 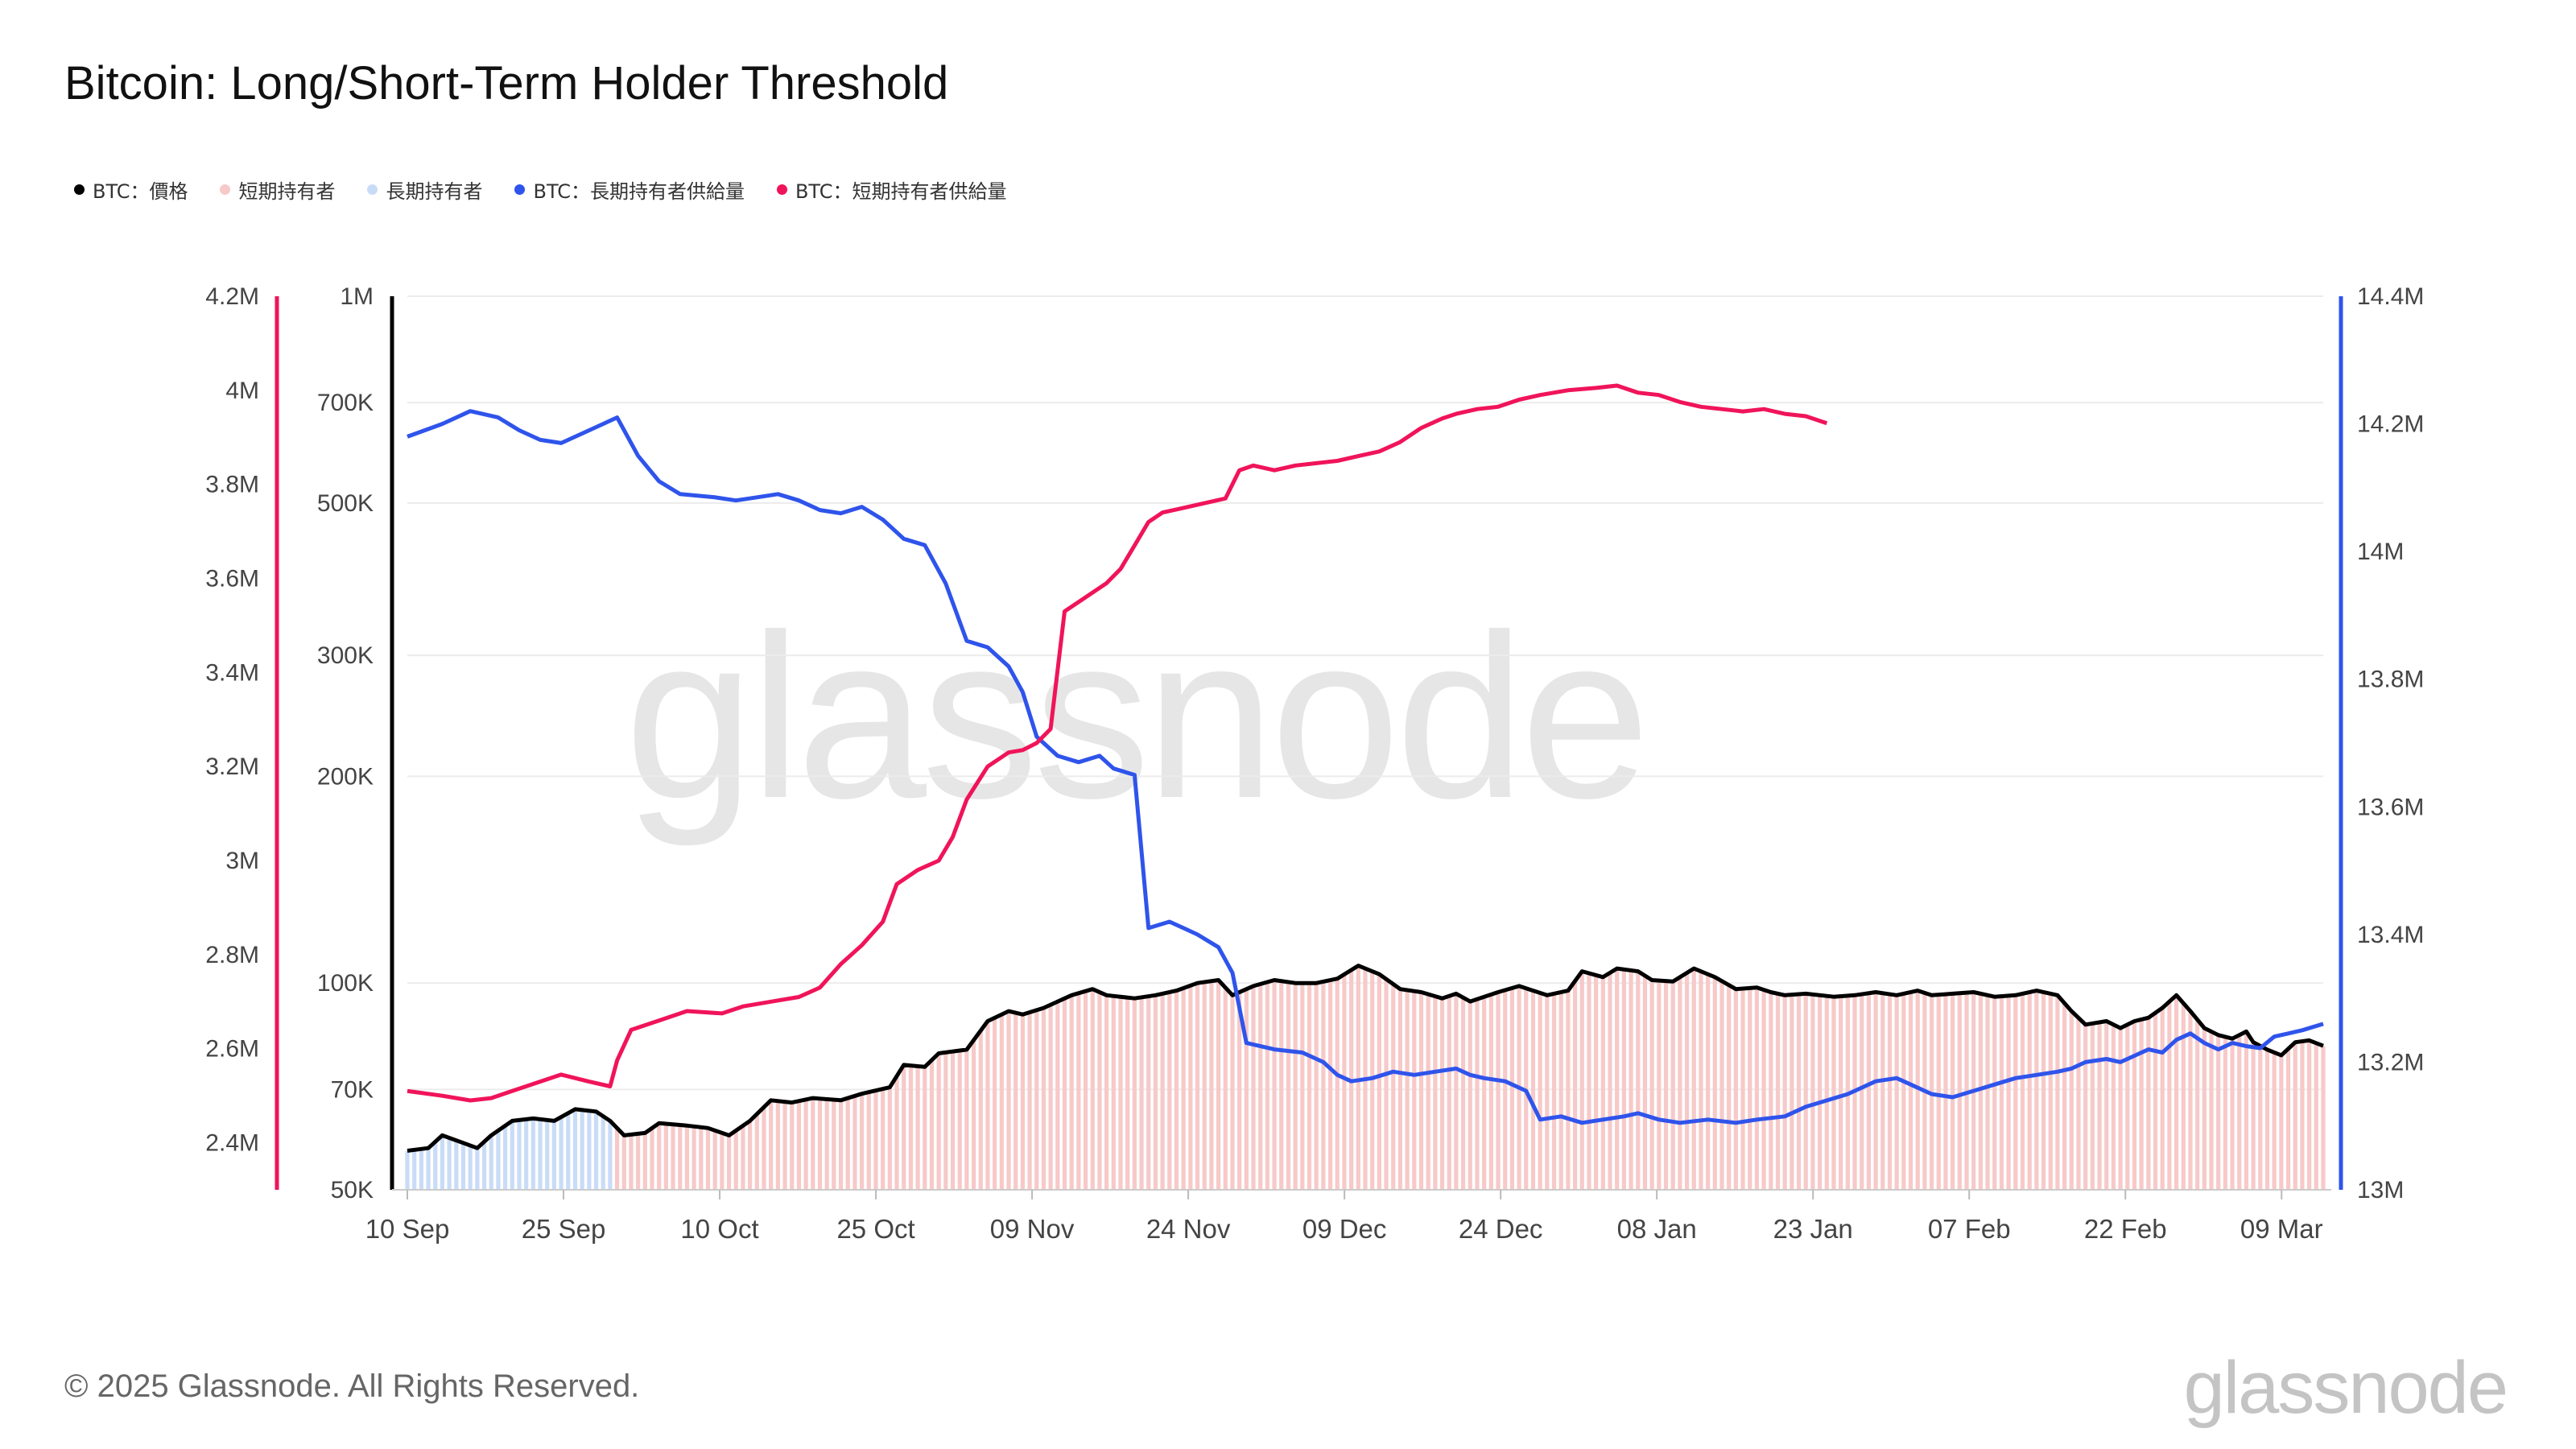 I want to click on sth-tick-label: 3.8M, so click(x=232, y=485).